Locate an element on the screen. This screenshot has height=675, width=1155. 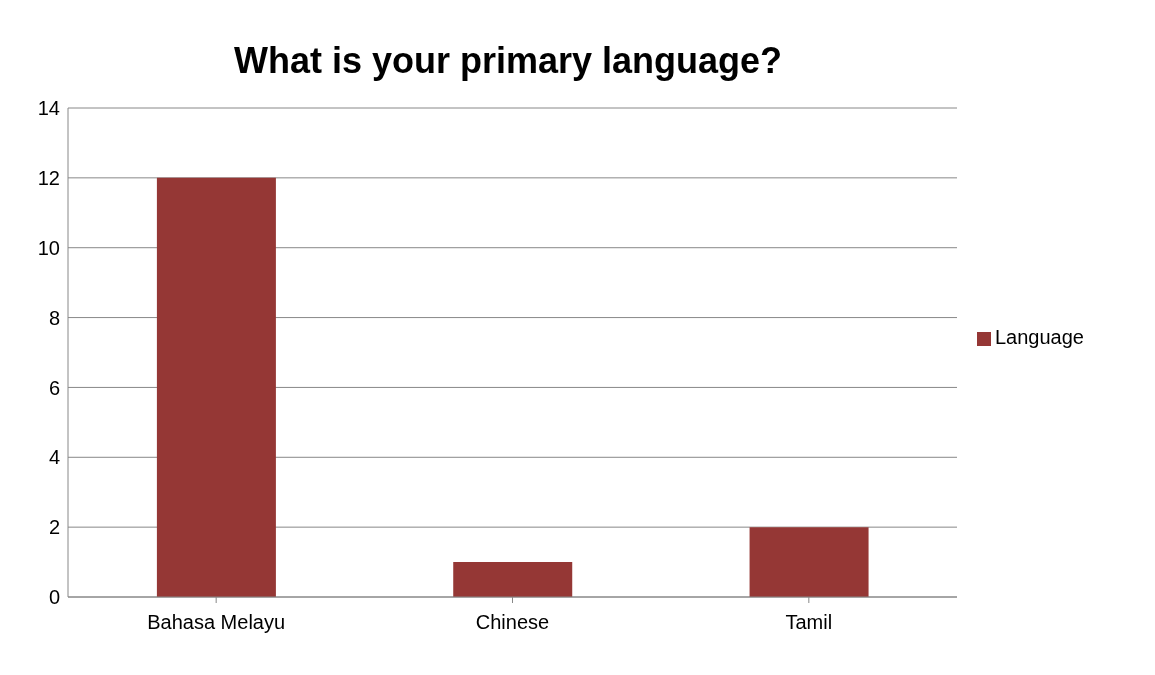
y-tick-label: 10 is located at coordinates (48, 247).